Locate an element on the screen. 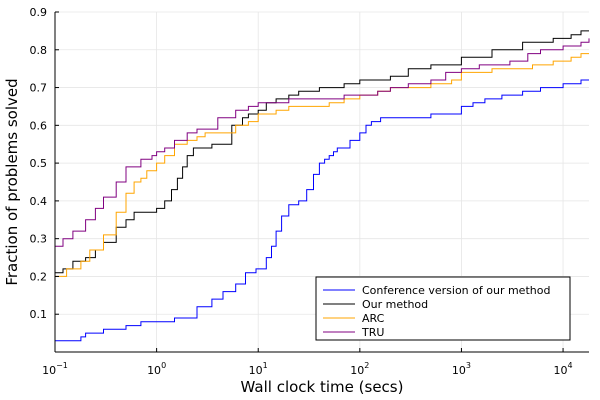 The height and width of the screenshot is (400, 600). y-axis-label: Fraction of problems solved is located at coordinates (12, 181).